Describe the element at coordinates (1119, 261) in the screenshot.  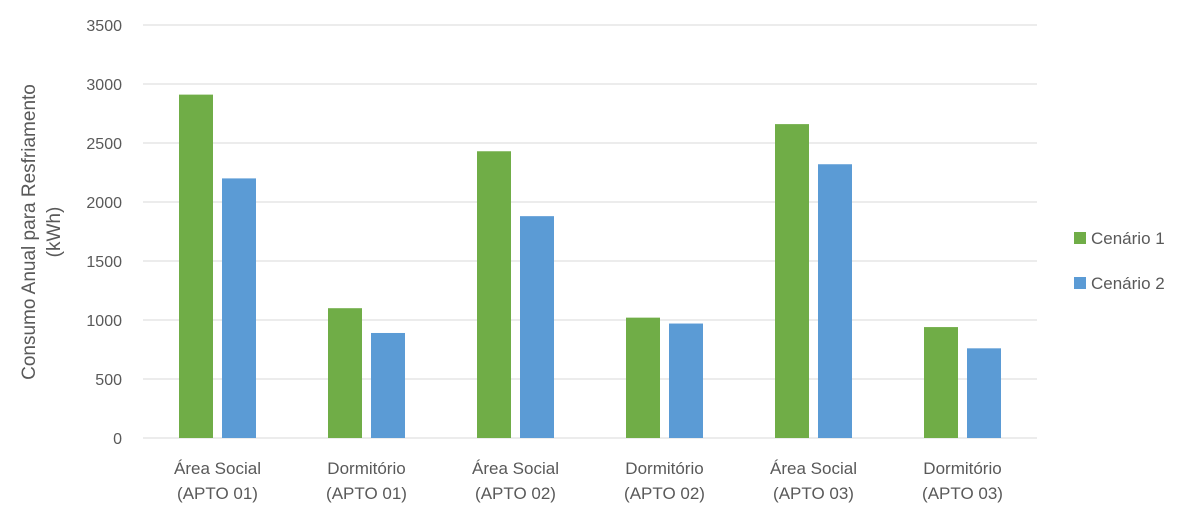
I see `legend: Cenário 1 Cenário 2` at that location.